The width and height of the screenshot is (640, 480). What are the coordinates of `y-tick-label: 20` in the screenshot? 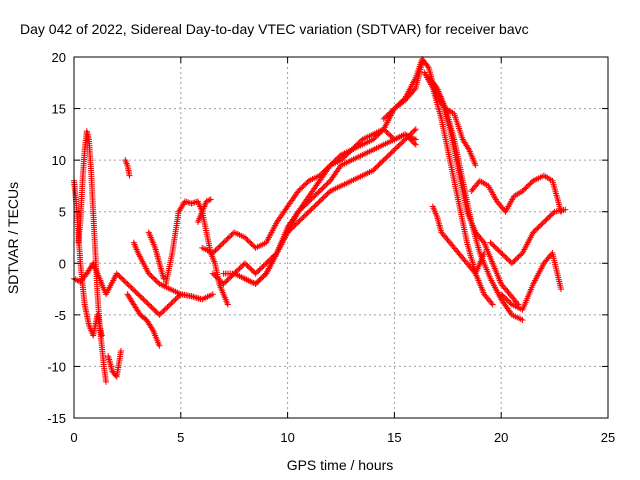 It's located at (59, 57).